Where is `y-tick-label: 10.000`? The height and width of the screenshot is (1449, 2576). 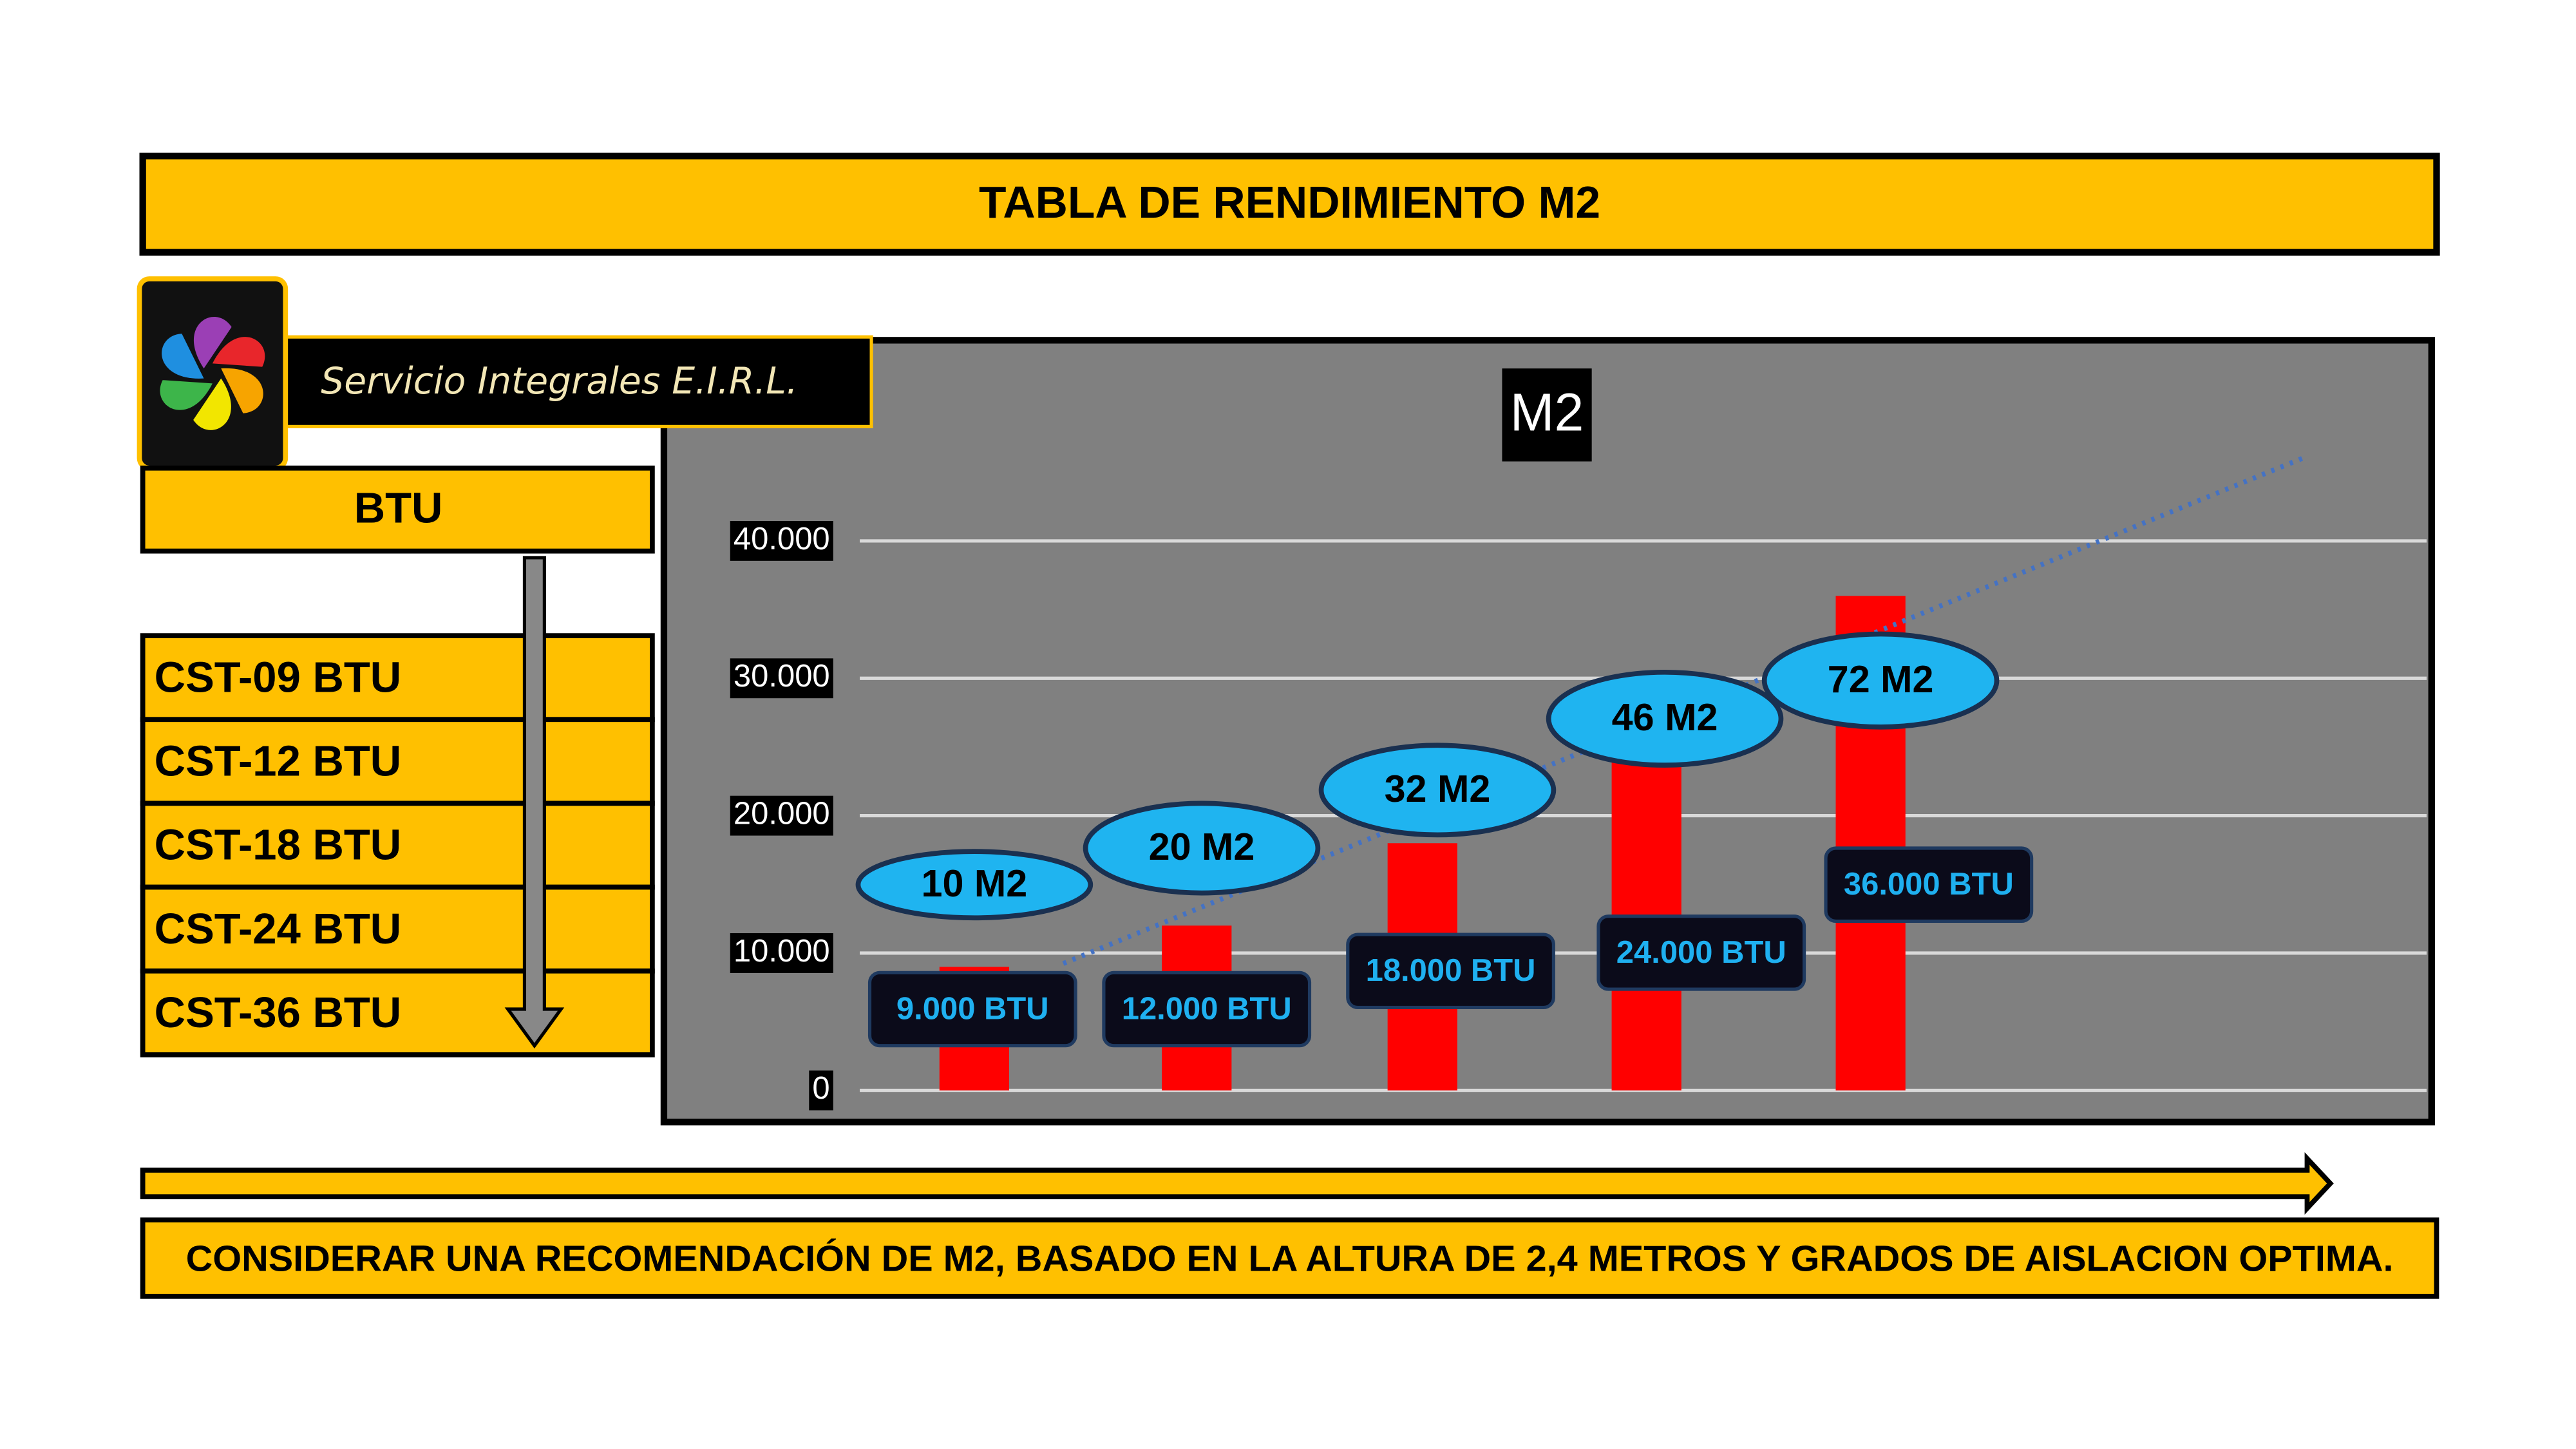
y-tick-label: 10.000 is located at coordinates (782, 951).